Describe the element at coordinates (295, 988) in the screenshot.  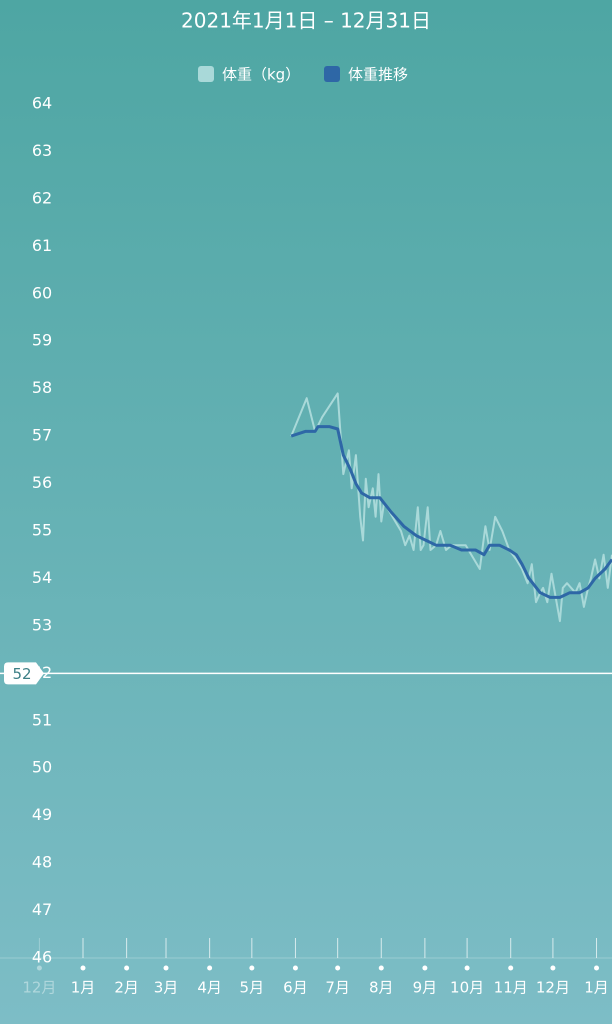
I see `x-tick-label: 6月` at that location.